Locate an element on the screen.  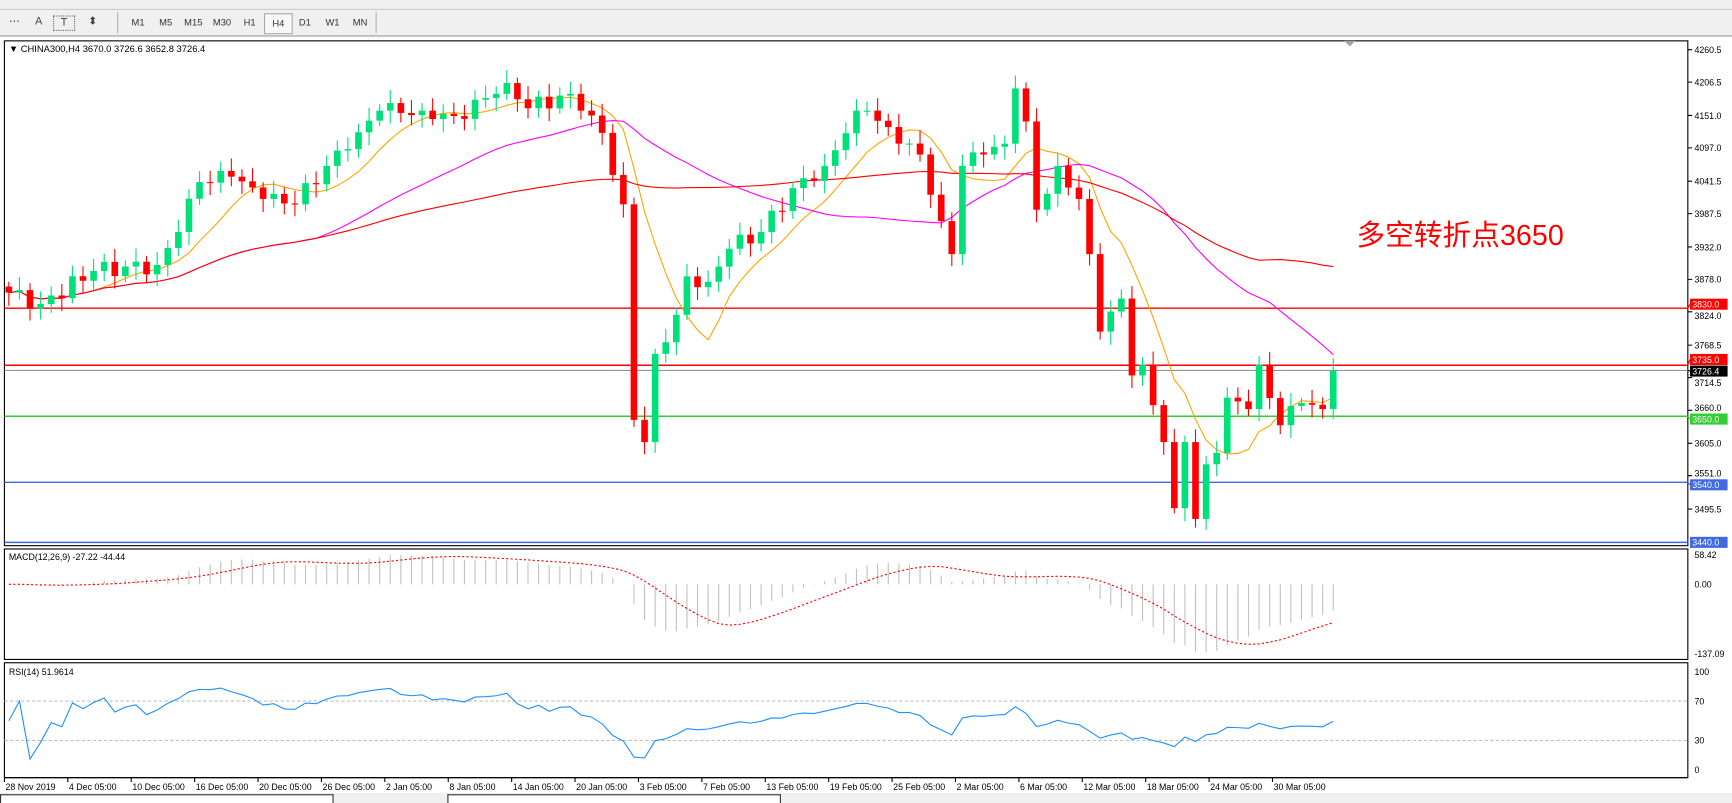
macd-tick-label: 0.00 is located at coordinates (1702, 585).